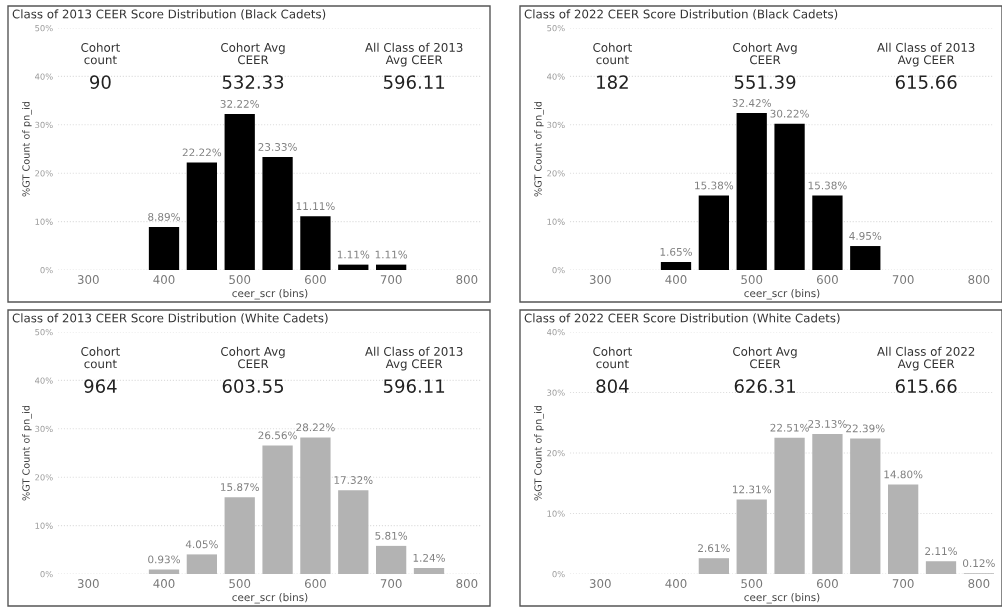 This screenshot has width=1002, height=611. Describe the element at coordinates (751, 103) in the screenshot. I see `data-label: 32.42%` at that location.